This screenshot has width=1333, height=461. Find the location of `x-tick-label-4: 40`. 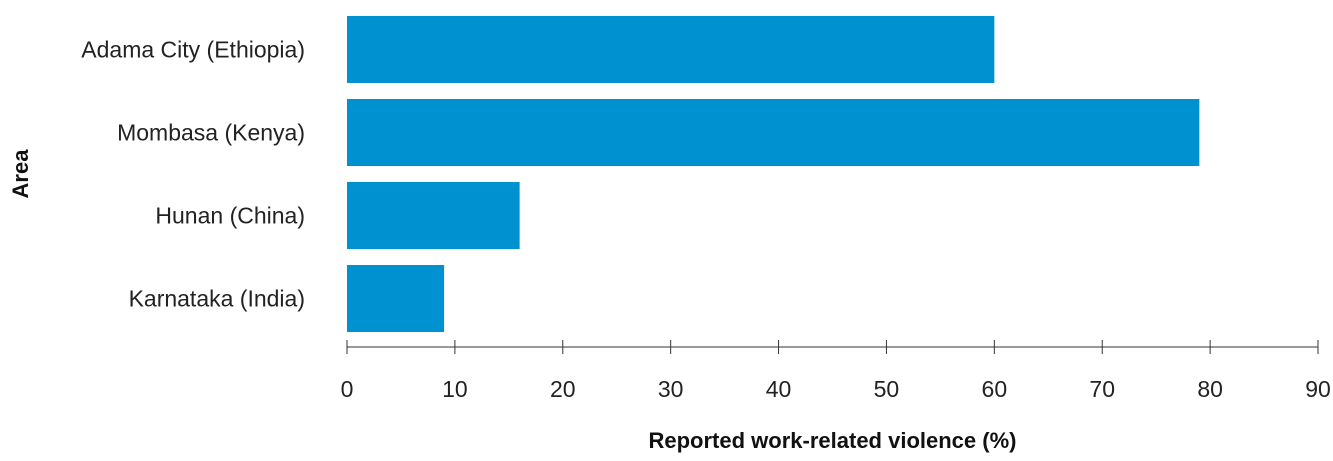

x-tick-label-4: 40 is located at coordinates (779, 389).